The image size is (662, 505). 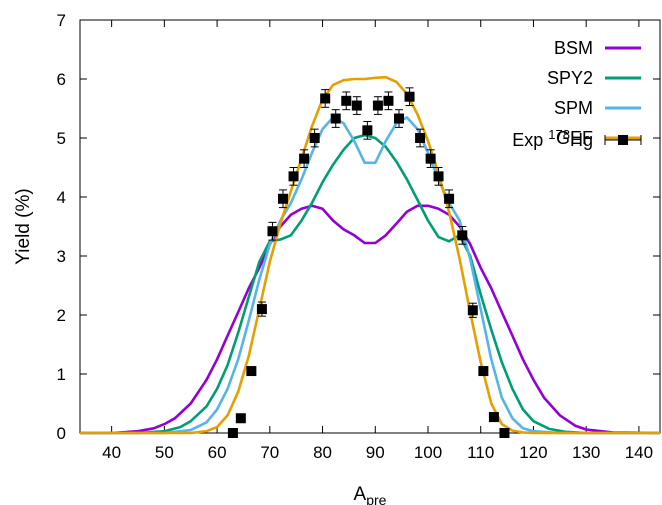 I want to click on y-tick-label: 0, so click(x=61, y=433).